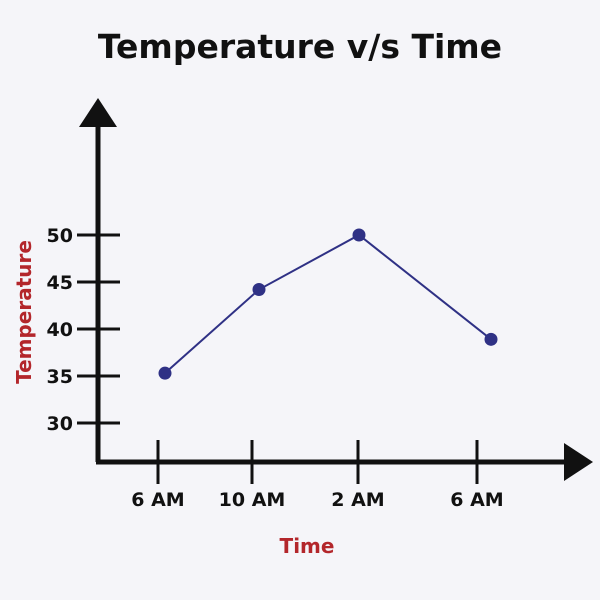 The width and height of the screenshot is (600, 600). What do you see at coordinates (307, 546) in the screenshot?
I see `x-axis-label: Time` at bounding box center [307, 546].